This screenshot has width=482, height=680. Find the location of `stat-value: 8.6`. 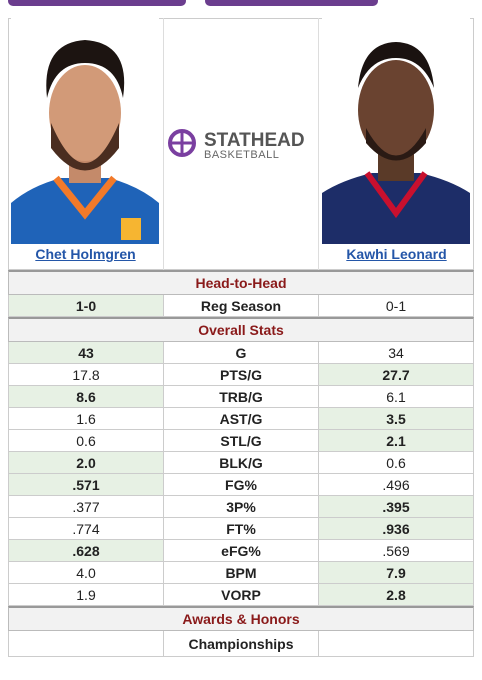

stat-value: 8.6 is located at coordinates (86, 397).